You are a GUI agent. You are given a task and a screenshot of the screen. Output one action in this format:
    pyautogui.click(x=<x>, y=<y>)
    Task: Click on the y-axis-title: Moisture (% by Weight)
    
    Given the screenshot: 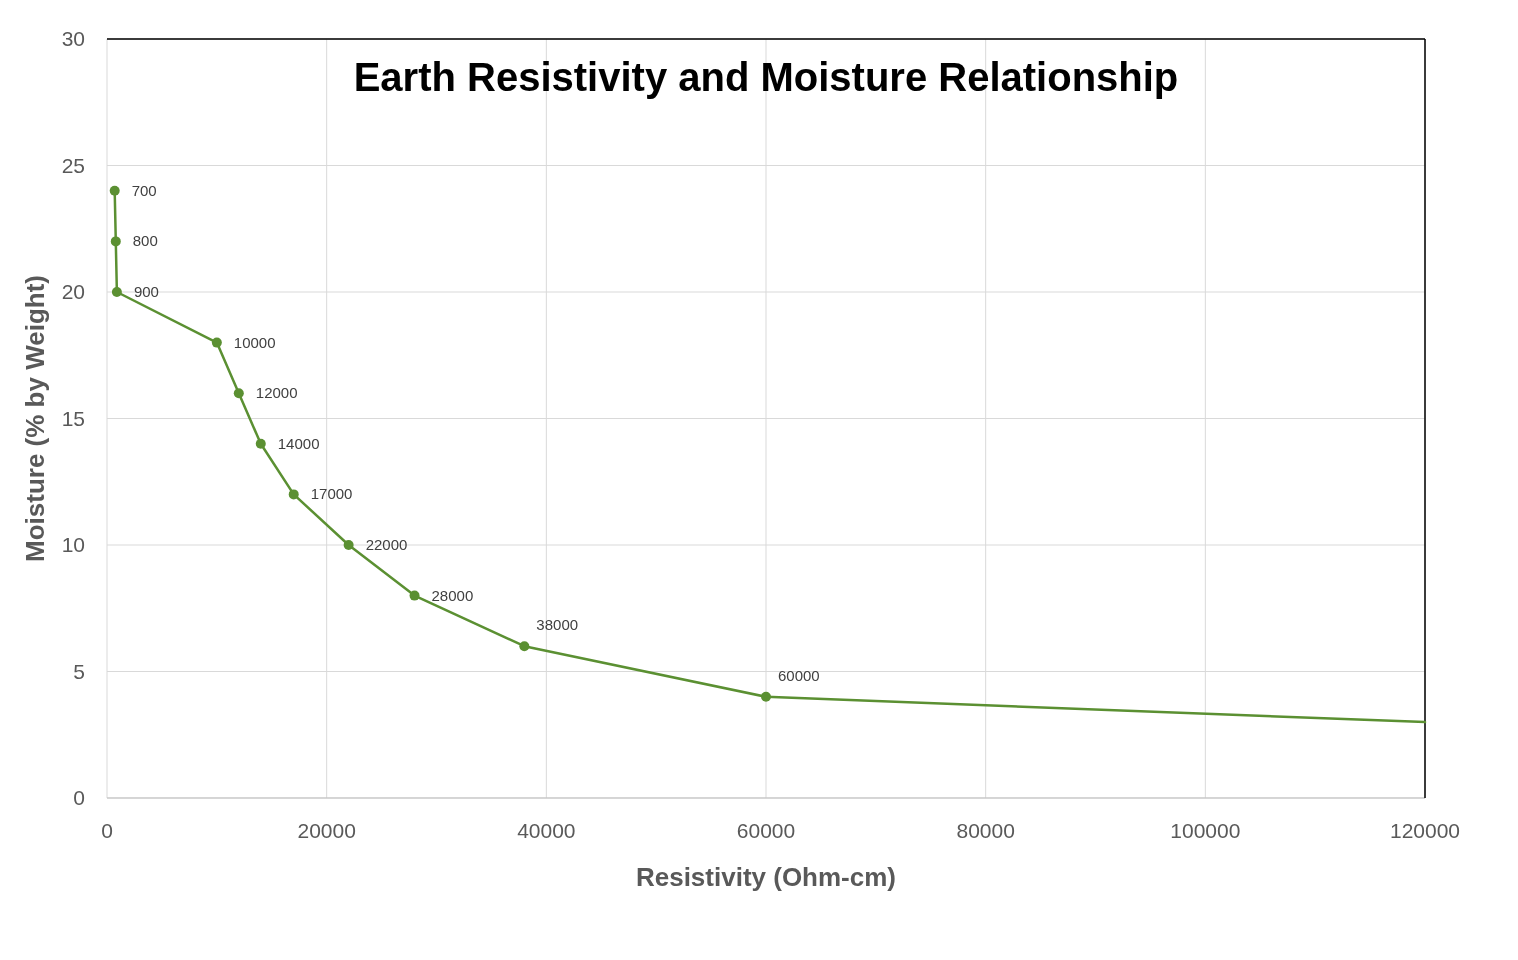 What is the action you would take?
    pyautogui.click(x=35, y=418)
    